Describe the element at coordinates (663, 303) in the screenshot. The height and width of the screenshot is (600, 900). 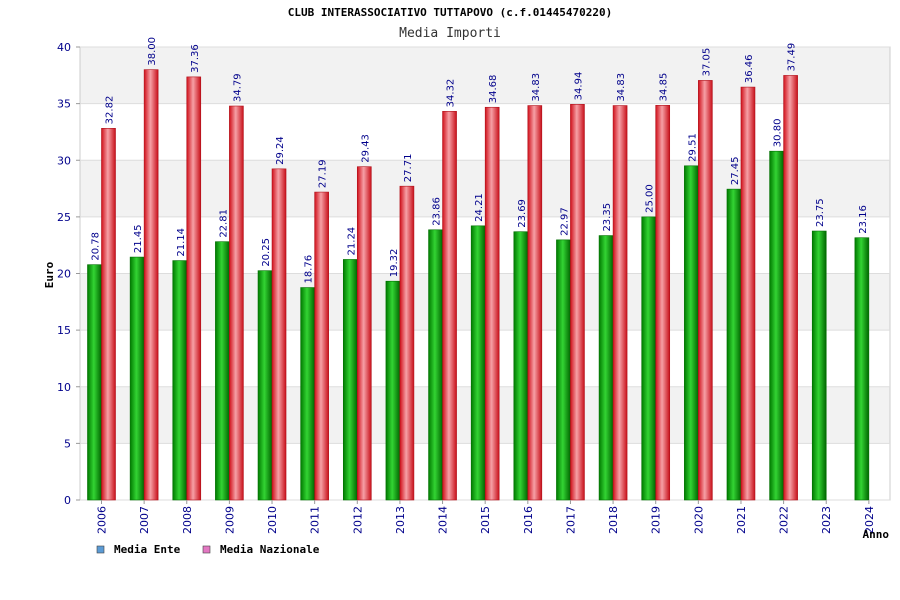
I see `bar-media-nazionale-2019` at that location.